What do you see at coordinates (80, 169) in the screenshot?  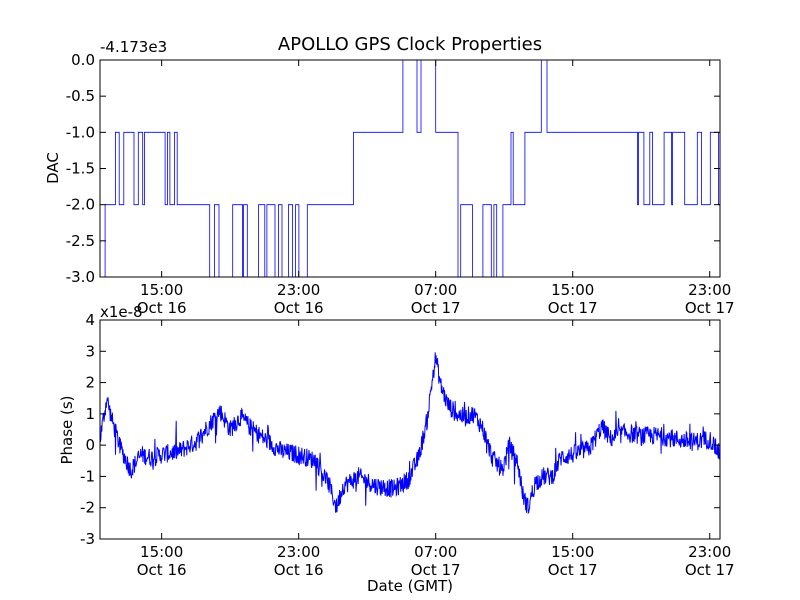 I see `y-tick-label: -1.5` at bounding box center [80, 169].